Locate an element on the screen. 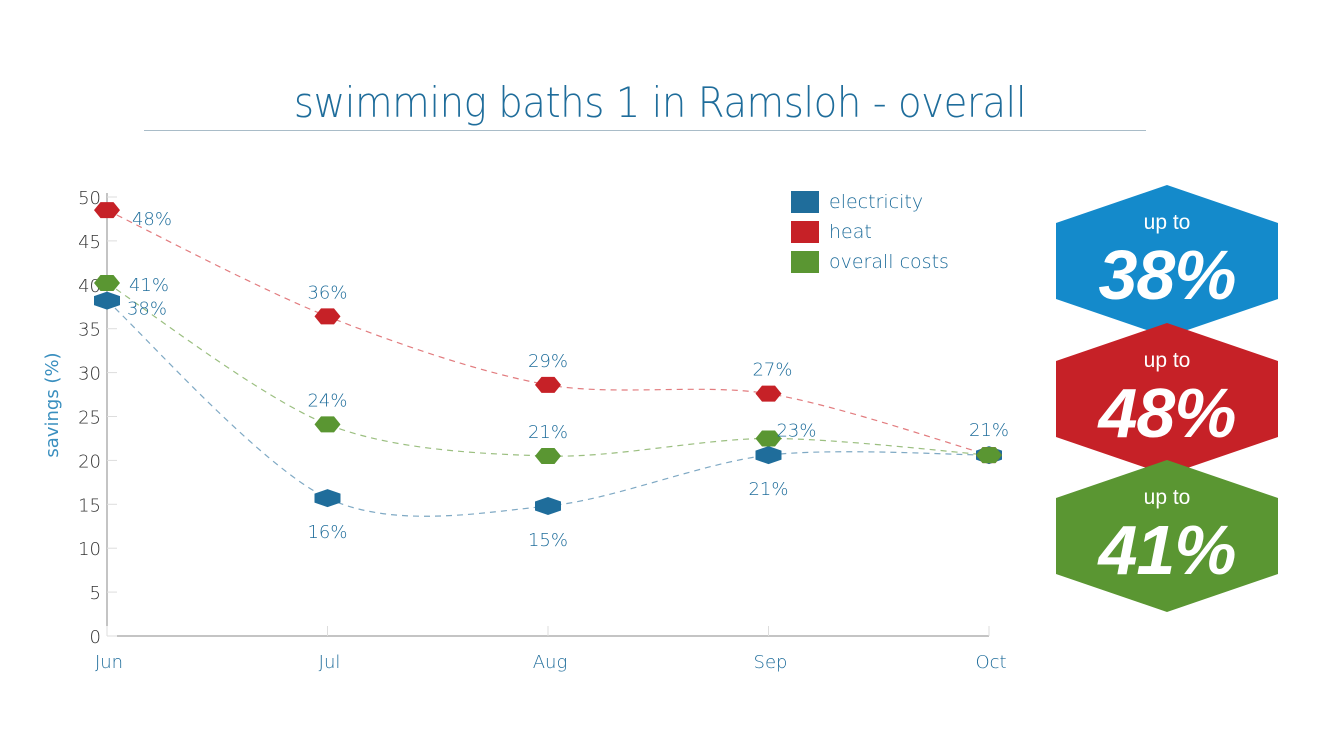  x-tick-label: Jul is located at coordinates (330, 662).